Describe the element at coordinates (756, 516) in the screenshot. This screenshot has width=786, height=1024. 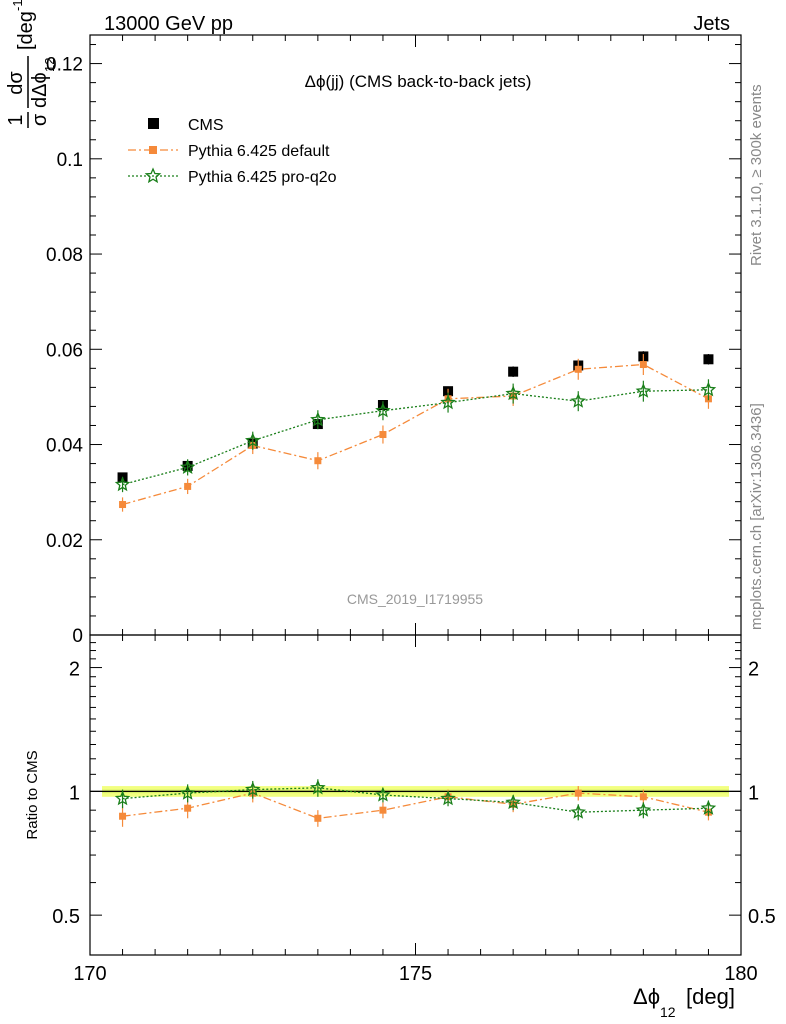
I see `side-label-mcplots: mcplots.cern.ch [arXiv:1306.3436]` at that location.